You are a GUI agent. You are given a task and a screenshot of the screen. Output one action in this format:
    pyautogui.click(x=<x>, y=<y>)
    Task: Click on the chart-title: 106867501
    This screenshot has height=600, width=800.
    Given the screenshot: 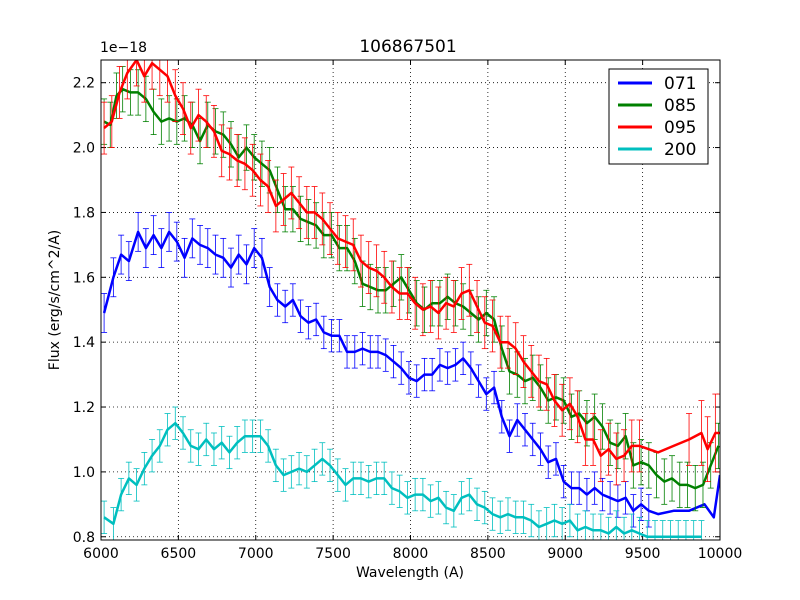 What is the action you would take?
    pyautogui.click(x=407, y=47)
    